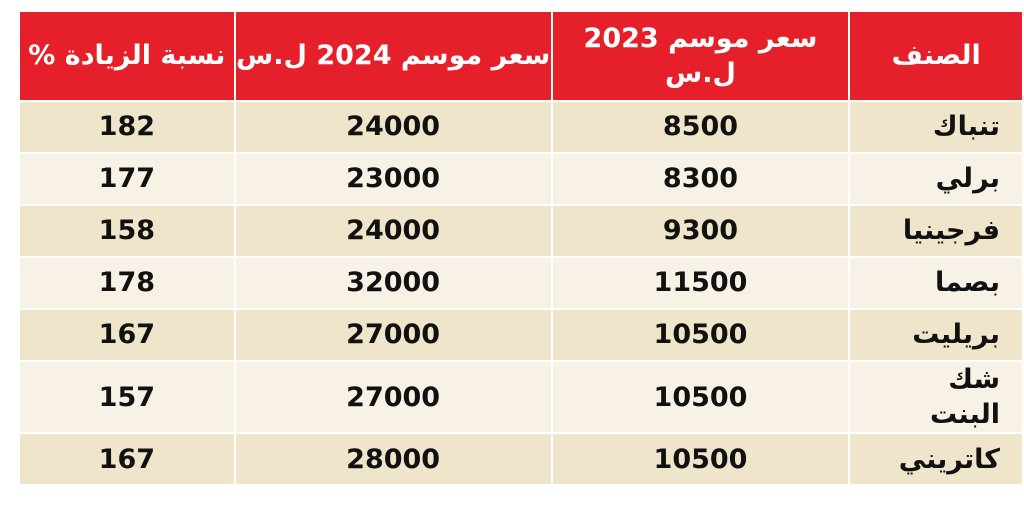  Describe the element at coordinates (700, 179) in the screenshot. I see `value-cell: 8300` at that location.